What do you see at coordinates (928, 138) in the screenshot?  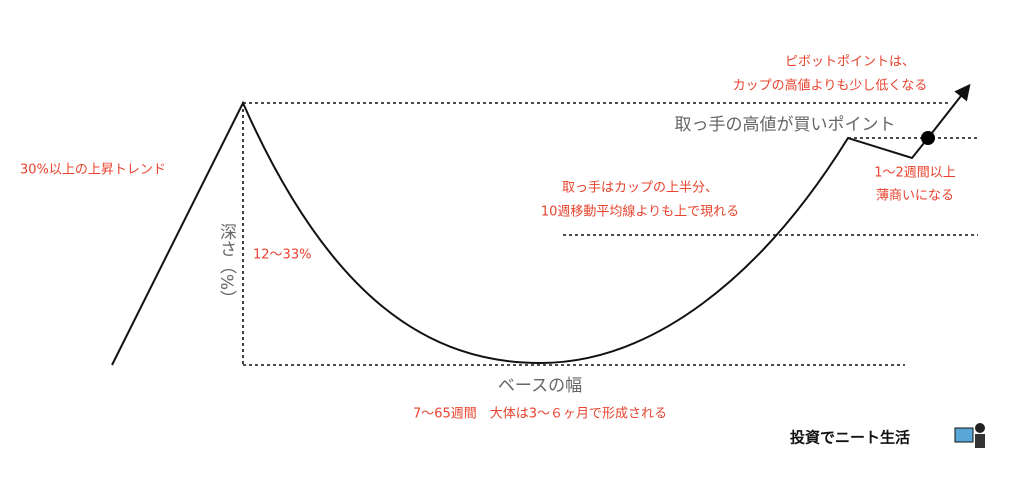 I see `pivot-point` at bounding box center [928, 138].